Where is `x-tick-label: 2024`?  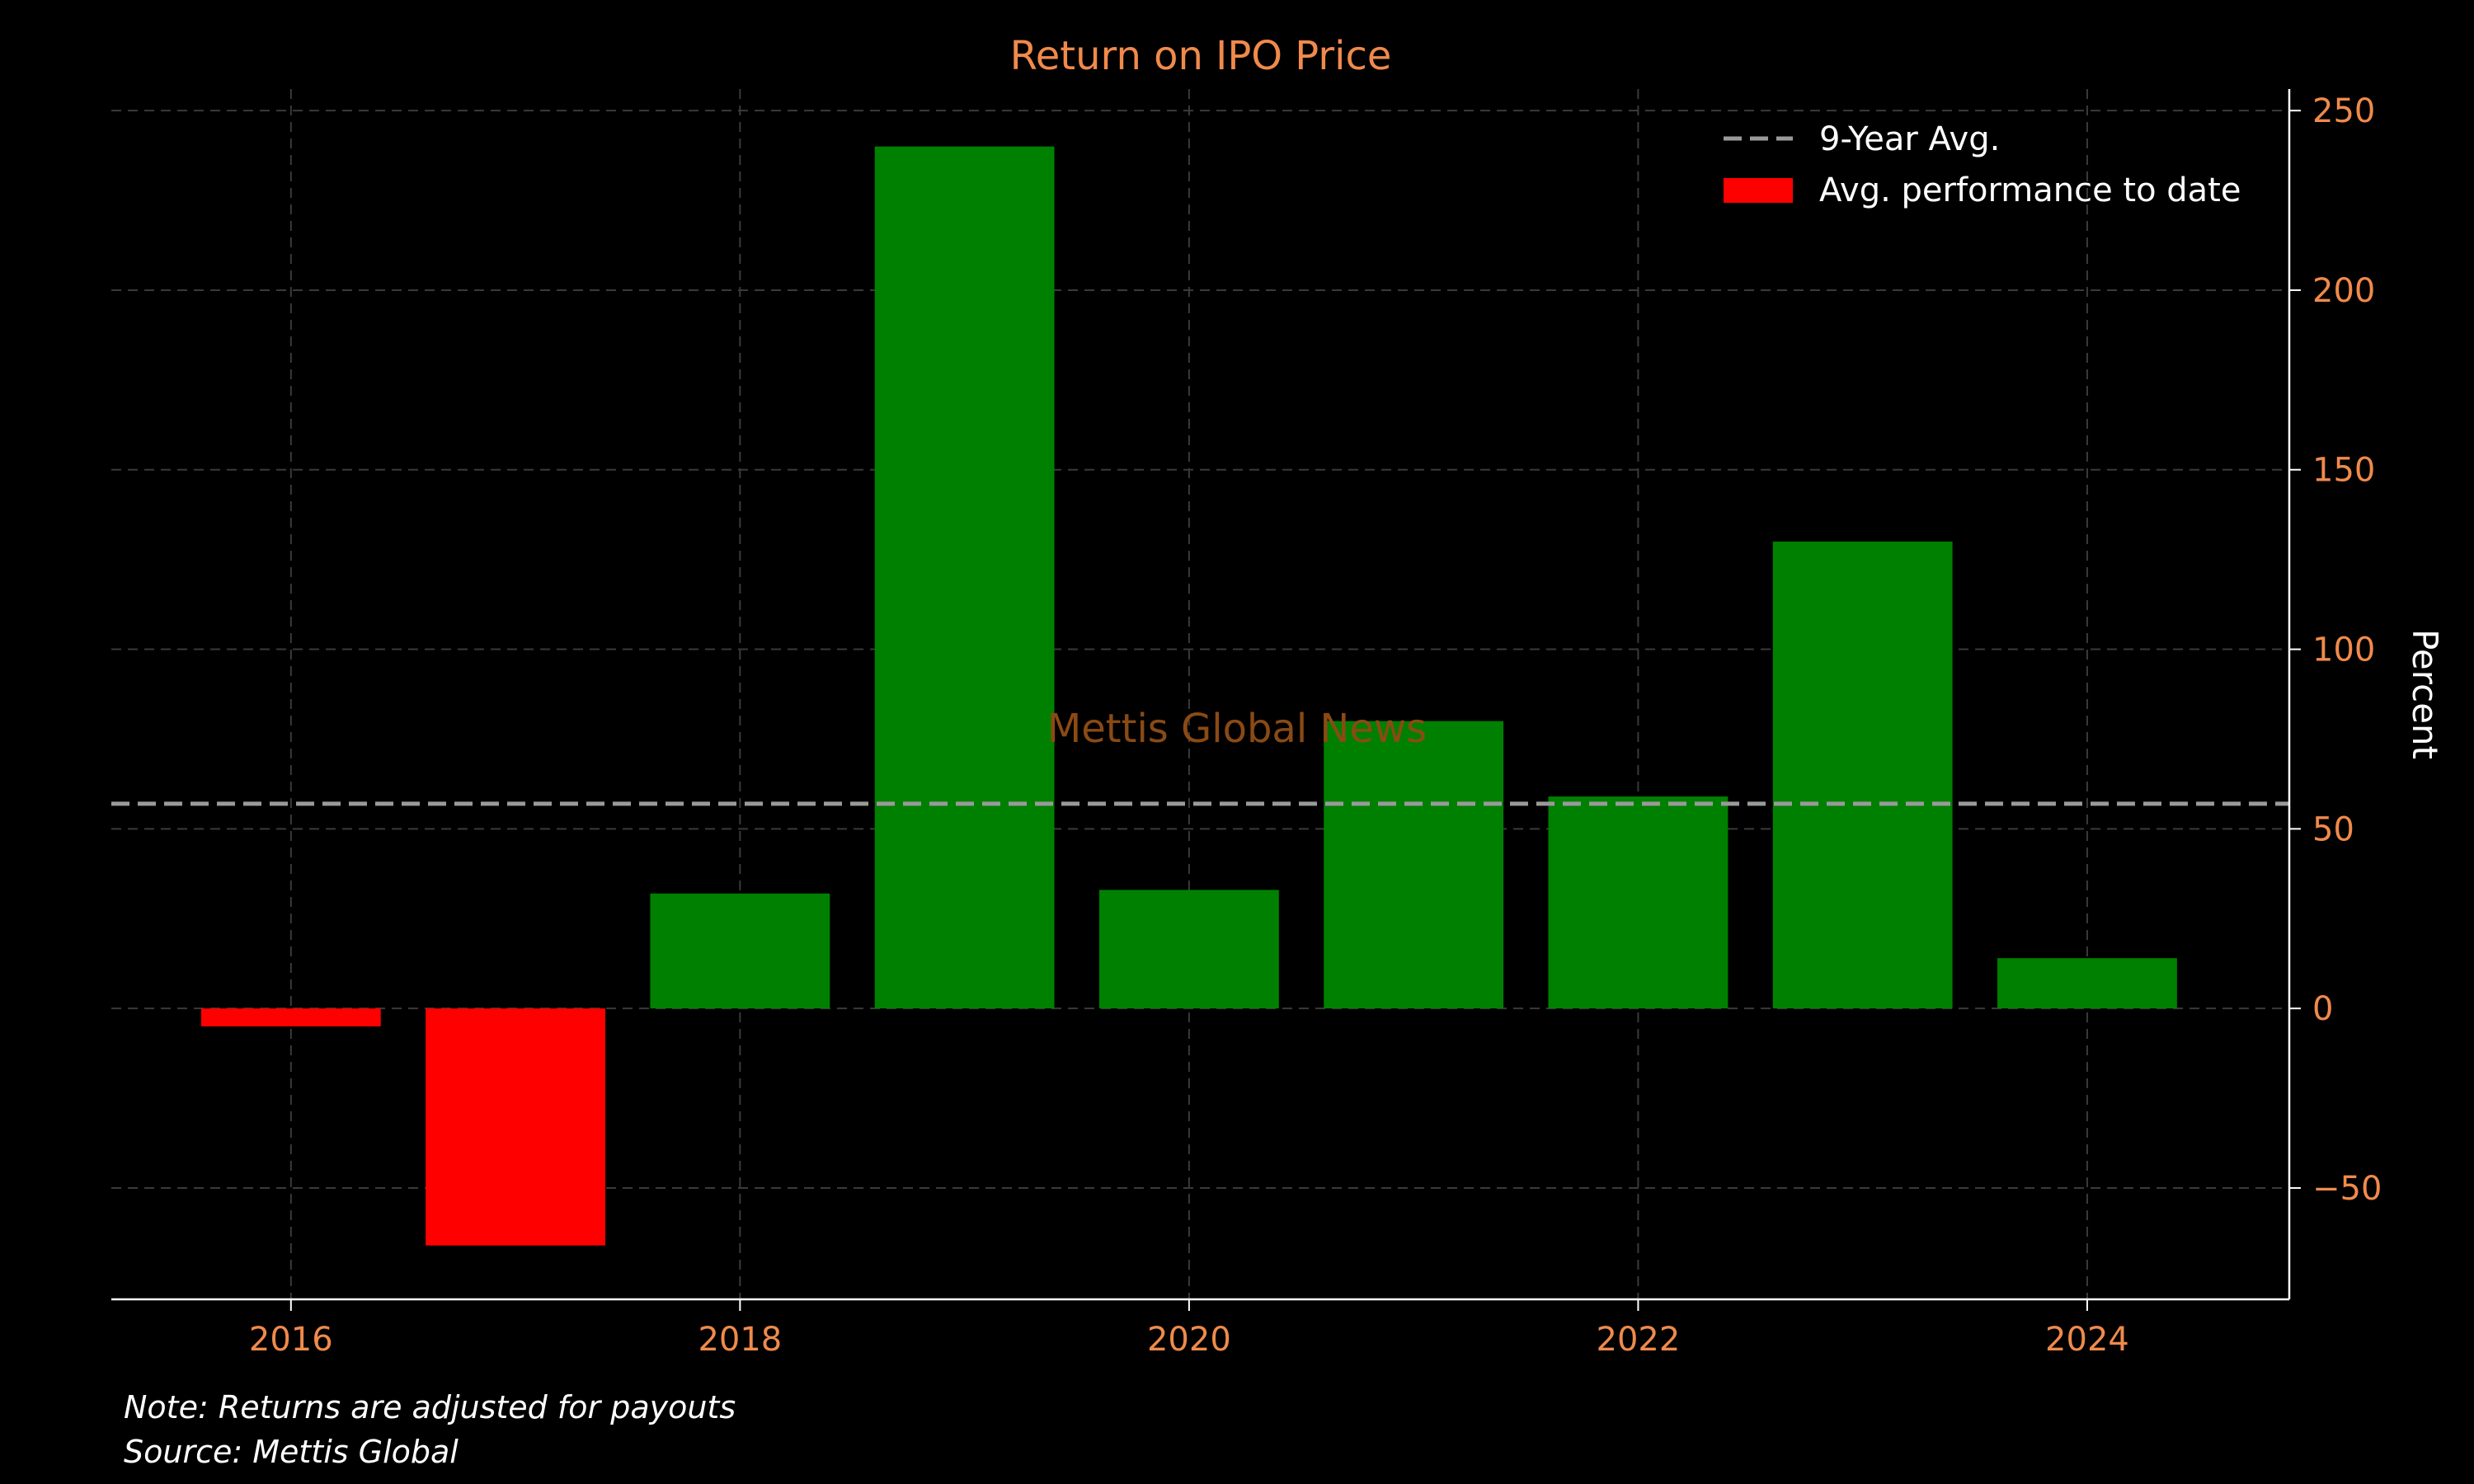 x-tick-label: 2024 is located at coordinates (2087, 1340).